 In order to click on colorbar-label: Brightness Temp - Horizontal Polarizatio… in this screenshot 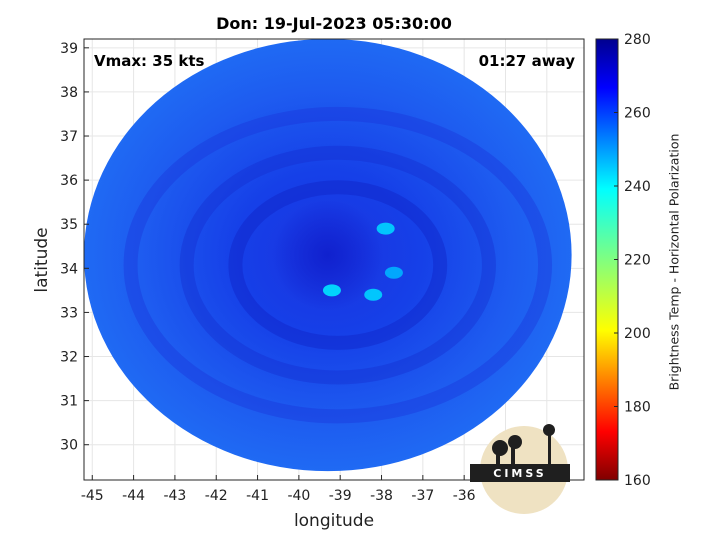, I will do `click(674, 262)`.